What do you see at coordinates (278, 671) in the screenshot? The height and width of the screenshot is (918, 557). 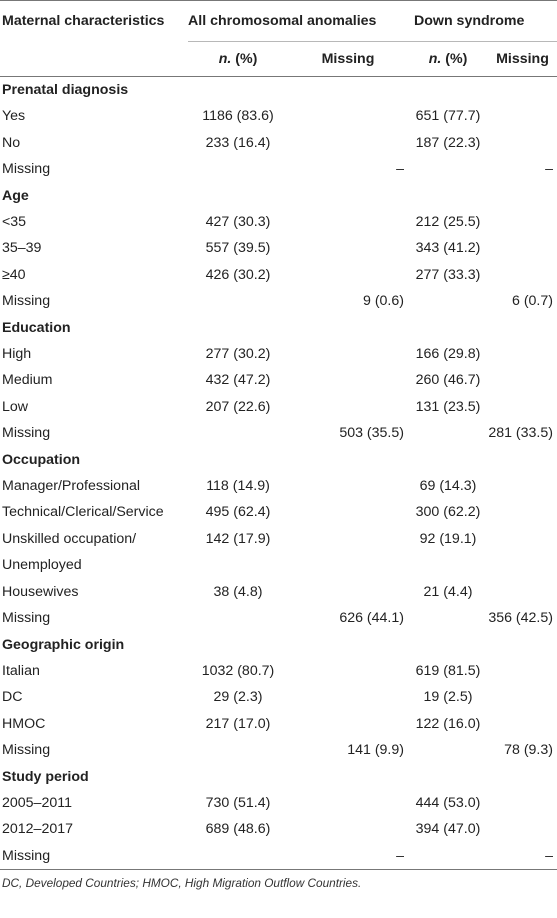 I see `table-row: Italian 1032 (80.7) 619 (81.5)` at bounding box center [278, 671].